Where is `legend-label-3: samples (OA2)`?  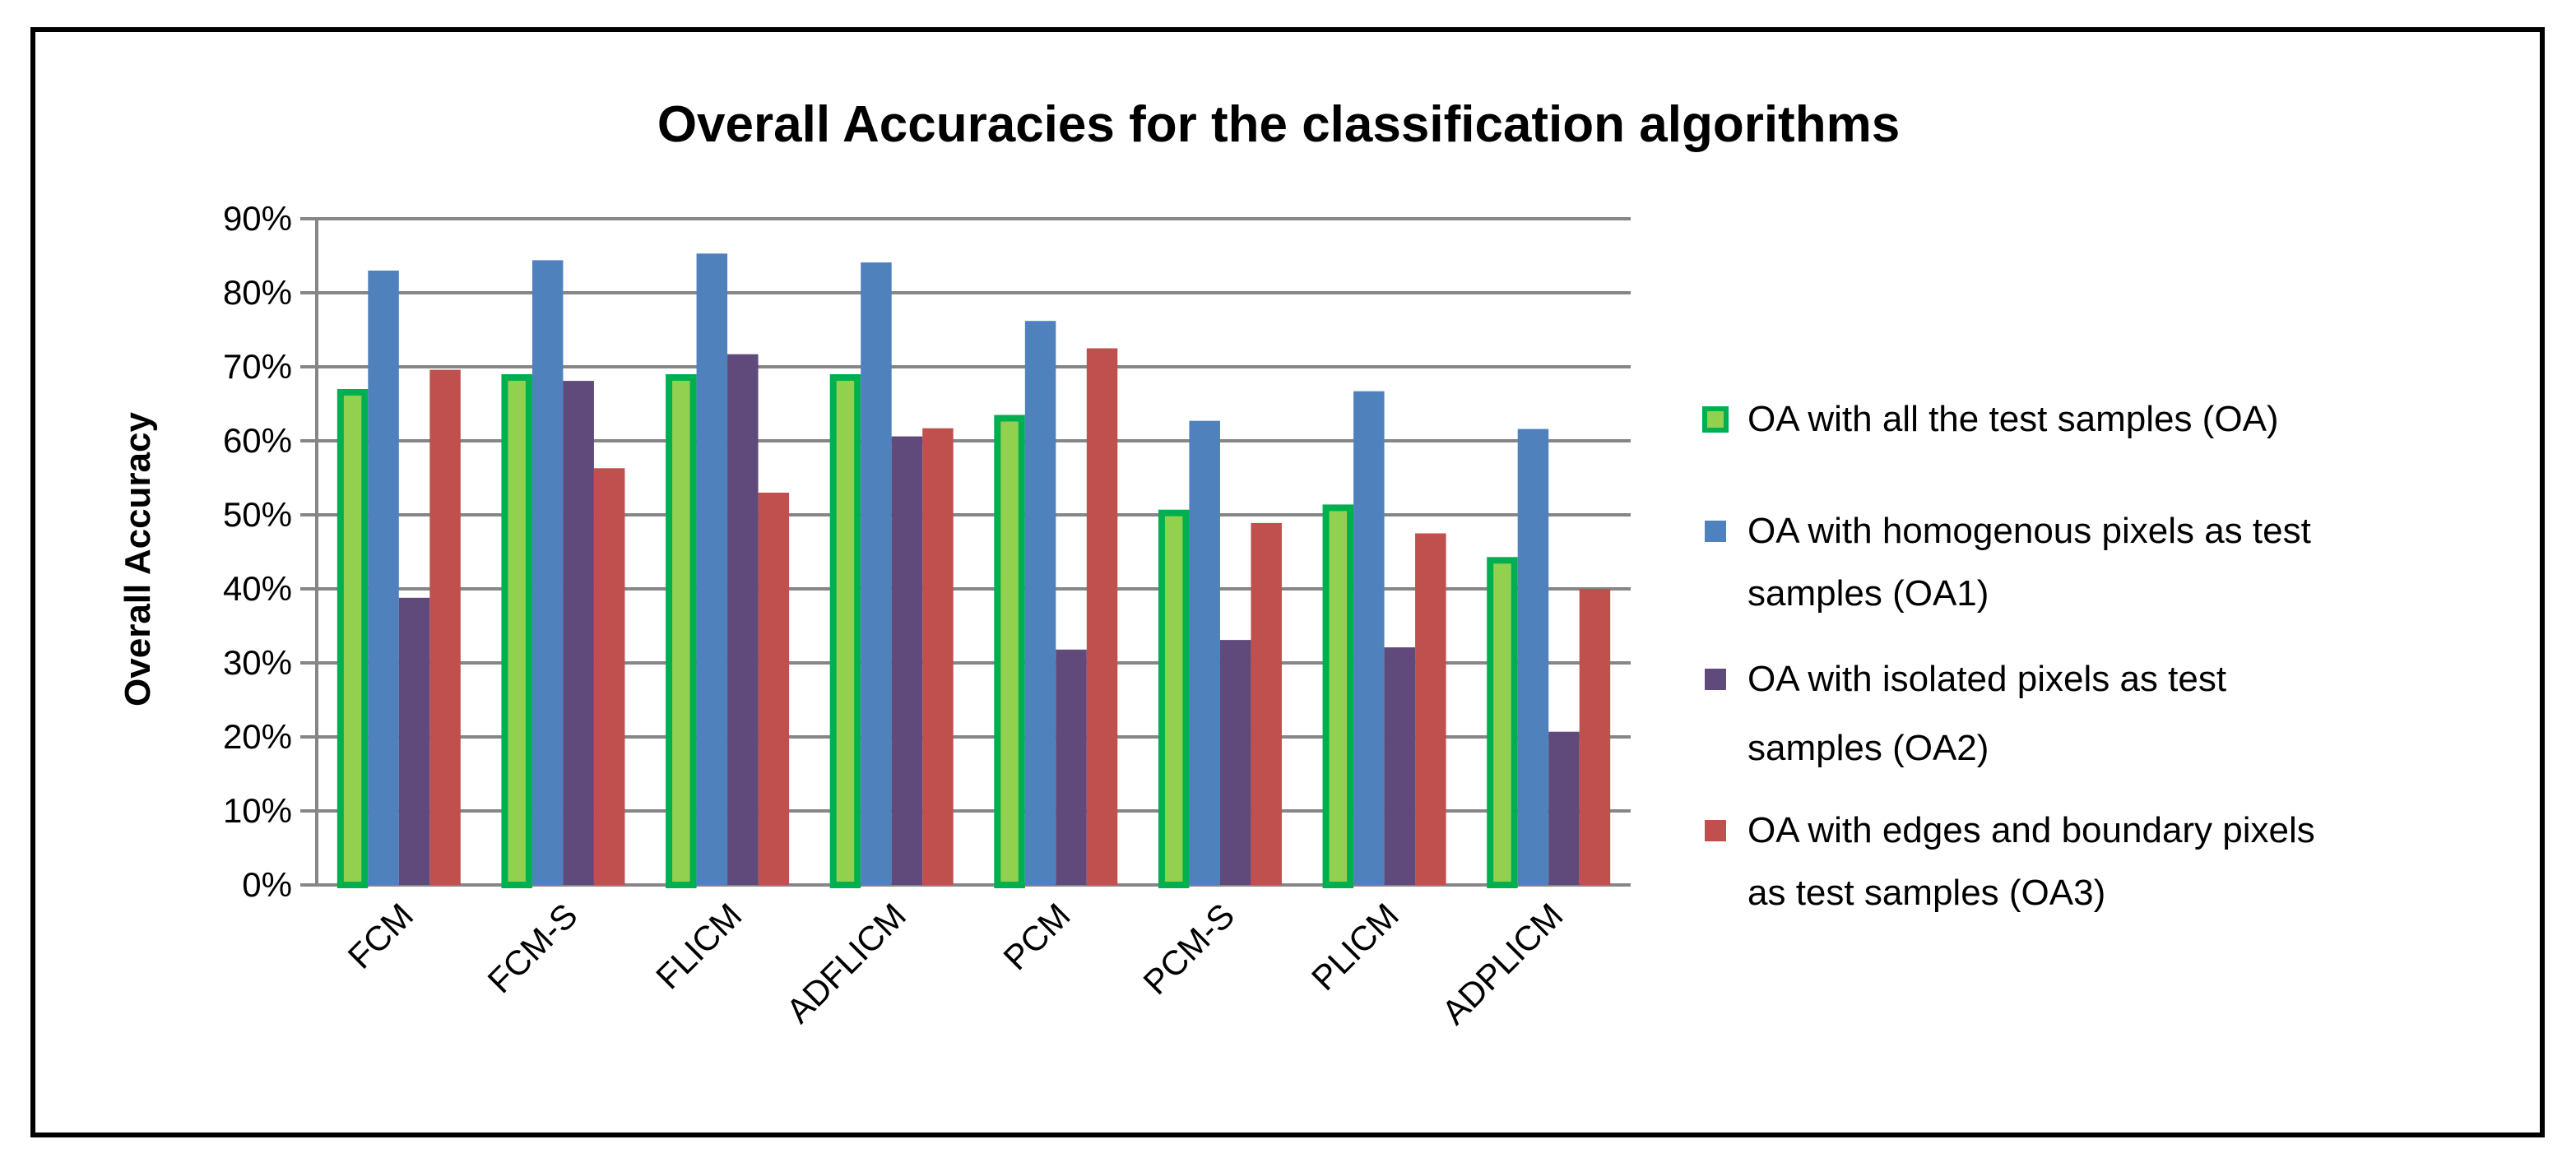
legend-label-3: samples (OA2) is located at coordinates (1869, 748).